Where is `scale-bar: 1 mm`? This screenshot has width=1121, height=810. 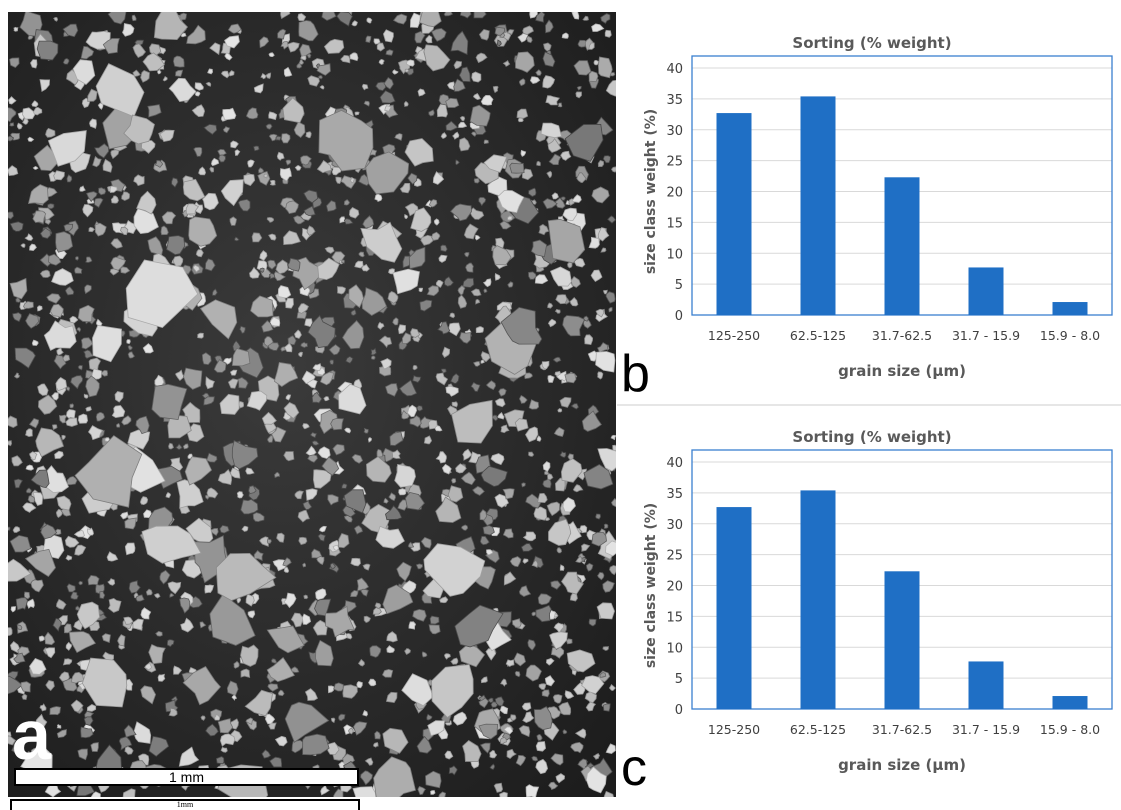
scale-bar: 1 mm is located at coordinates (186, 777).